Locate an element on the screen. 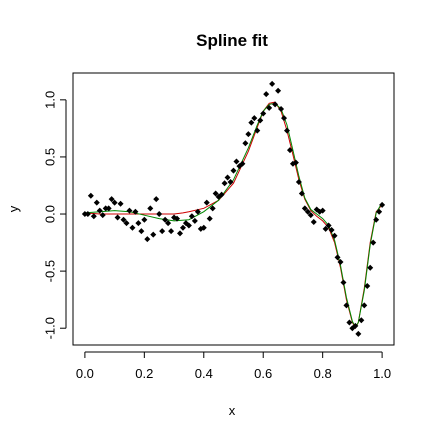 This screenshot has height=437, width=432. x-tick-label: 1.0 is located at coordinates (382, 373).